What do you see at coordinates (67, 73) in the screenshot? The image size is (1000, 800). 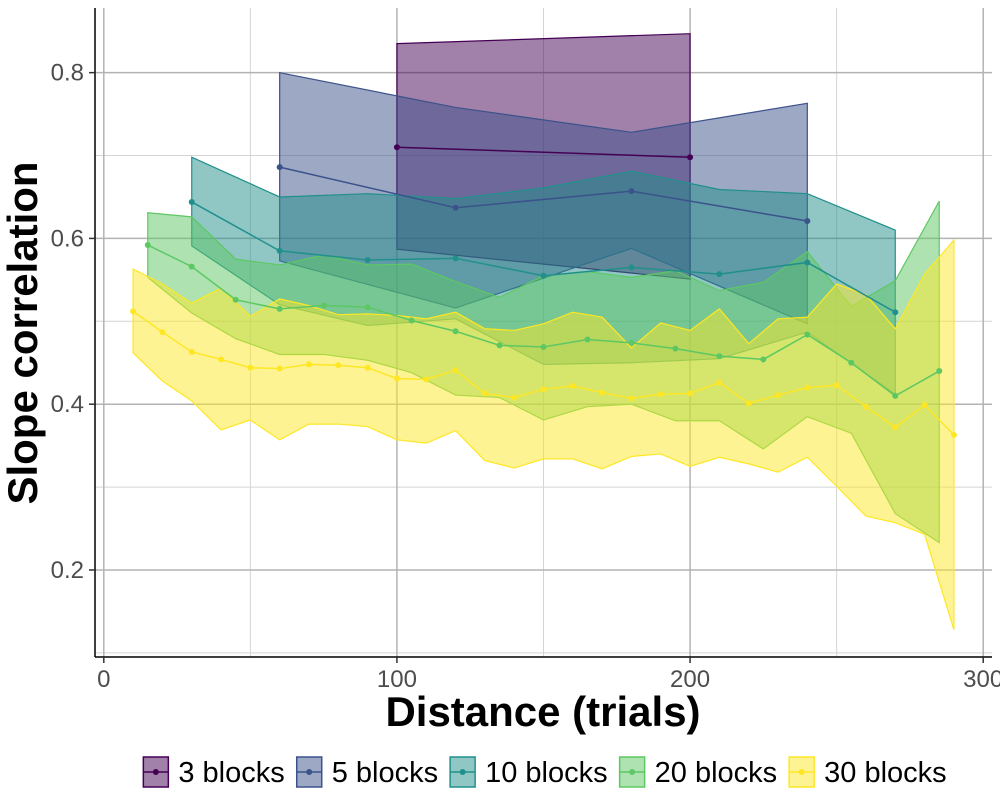 I see `y-tick-label: 0.8` at bounding box center [67, 73].